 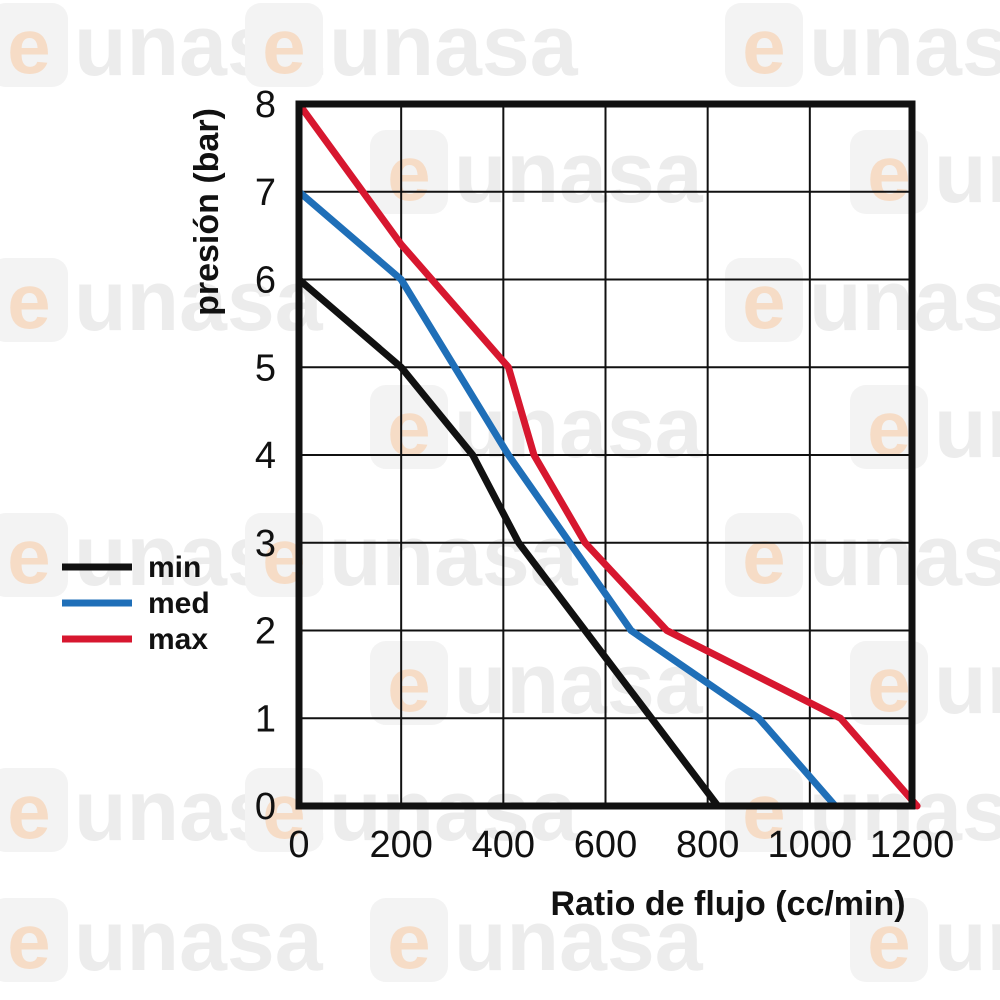 What do you see at coordinates (265, 807) in the screenshot?
I see `y-tick-label: 0` at bounding box center [265, 807].